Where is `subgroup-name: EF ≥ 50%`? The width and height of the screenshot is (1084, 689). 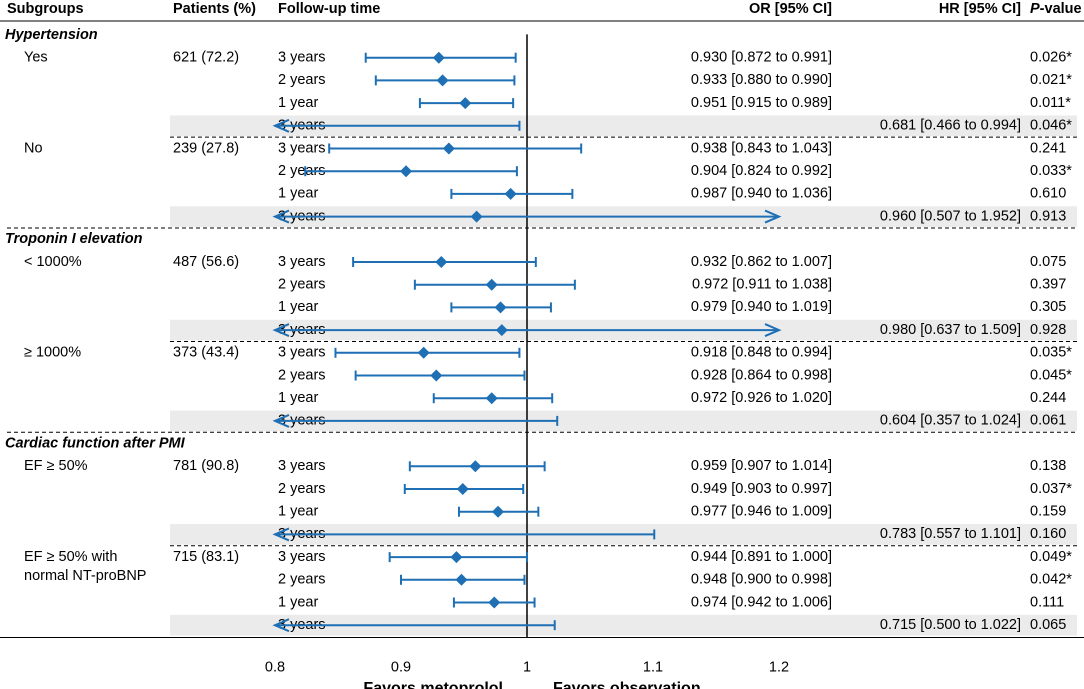
subgroup-name: EF ≥ 50% is located at coordinates (56, 466).